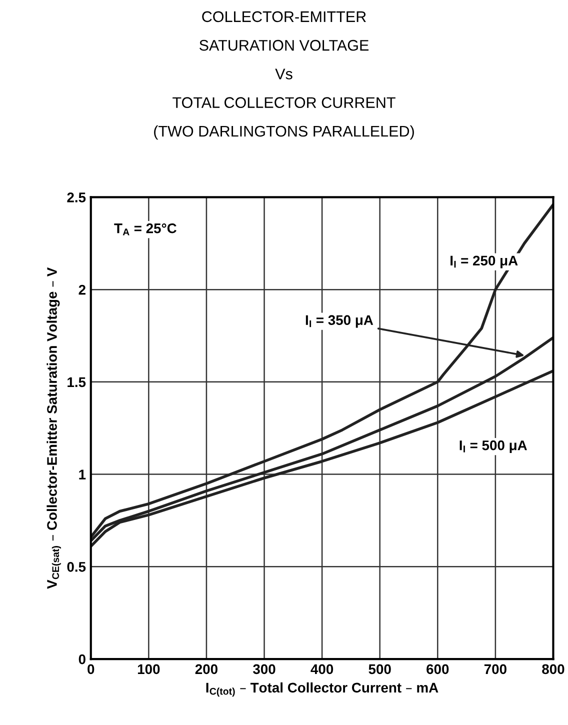 This screenshot has height=725, width=568. What do you see at coordinates (495, 669) in the screenshot?
I see `x-tick-label: 700` at bounding box center [495, 669].